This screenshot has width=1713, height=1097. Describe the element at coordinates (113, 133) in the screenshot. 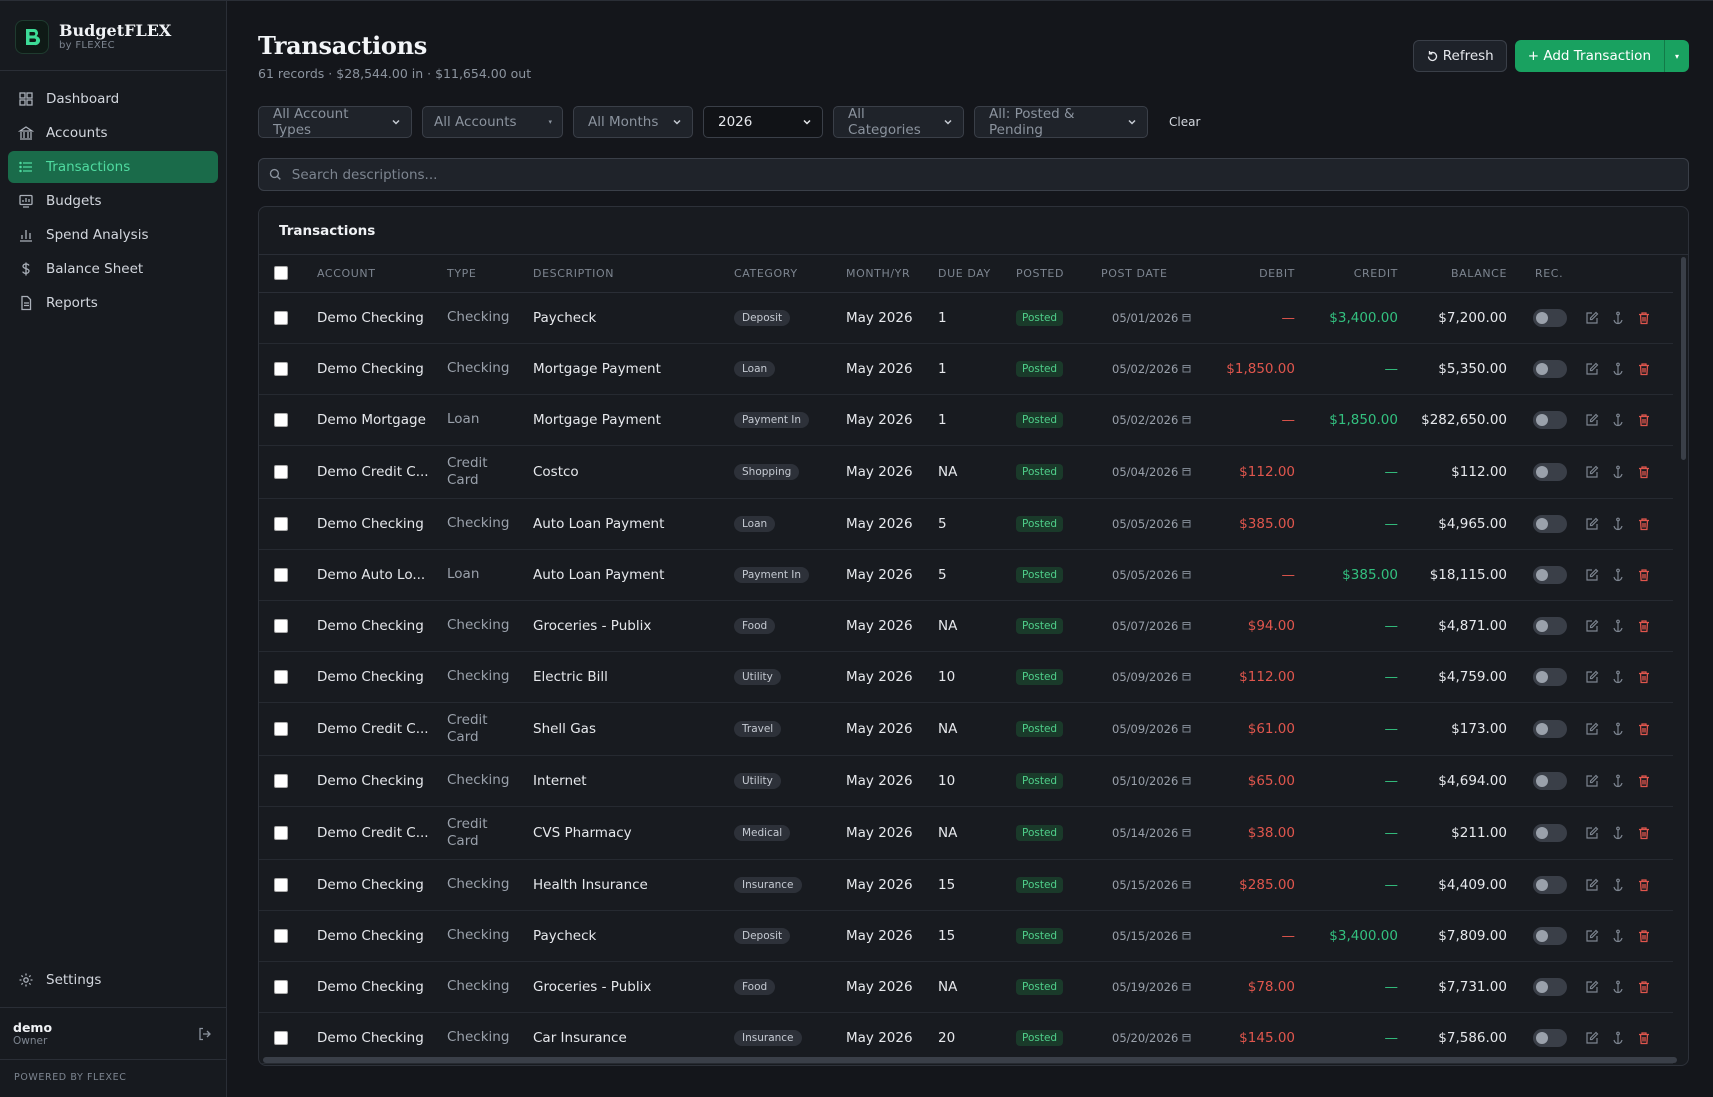

I see `nav-item-accounts: Accounts` at that location.